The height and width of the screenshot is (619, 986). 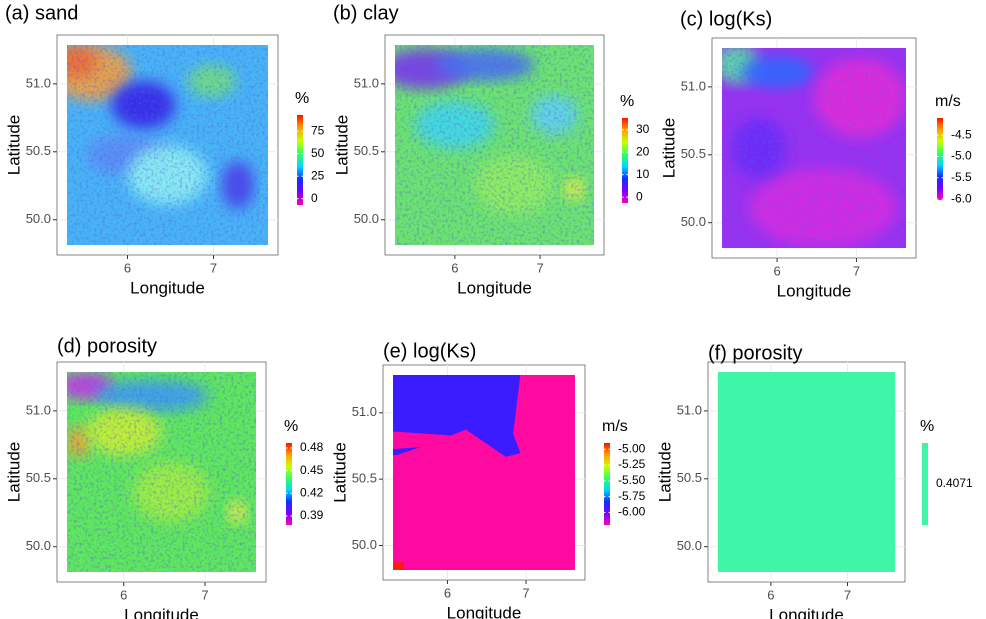 What do you see at coordinates (318, 130) in the screenshot?
I see `colorbar-label: 75` at bounding box center [318, 130].